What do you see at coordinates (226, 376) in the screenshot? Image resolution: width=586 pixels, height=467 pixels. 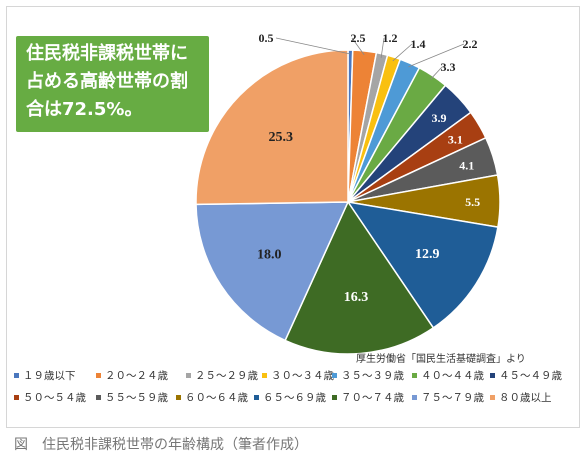 I see `legend-label: ２５～２９歳` at bounding box center [226, 376].